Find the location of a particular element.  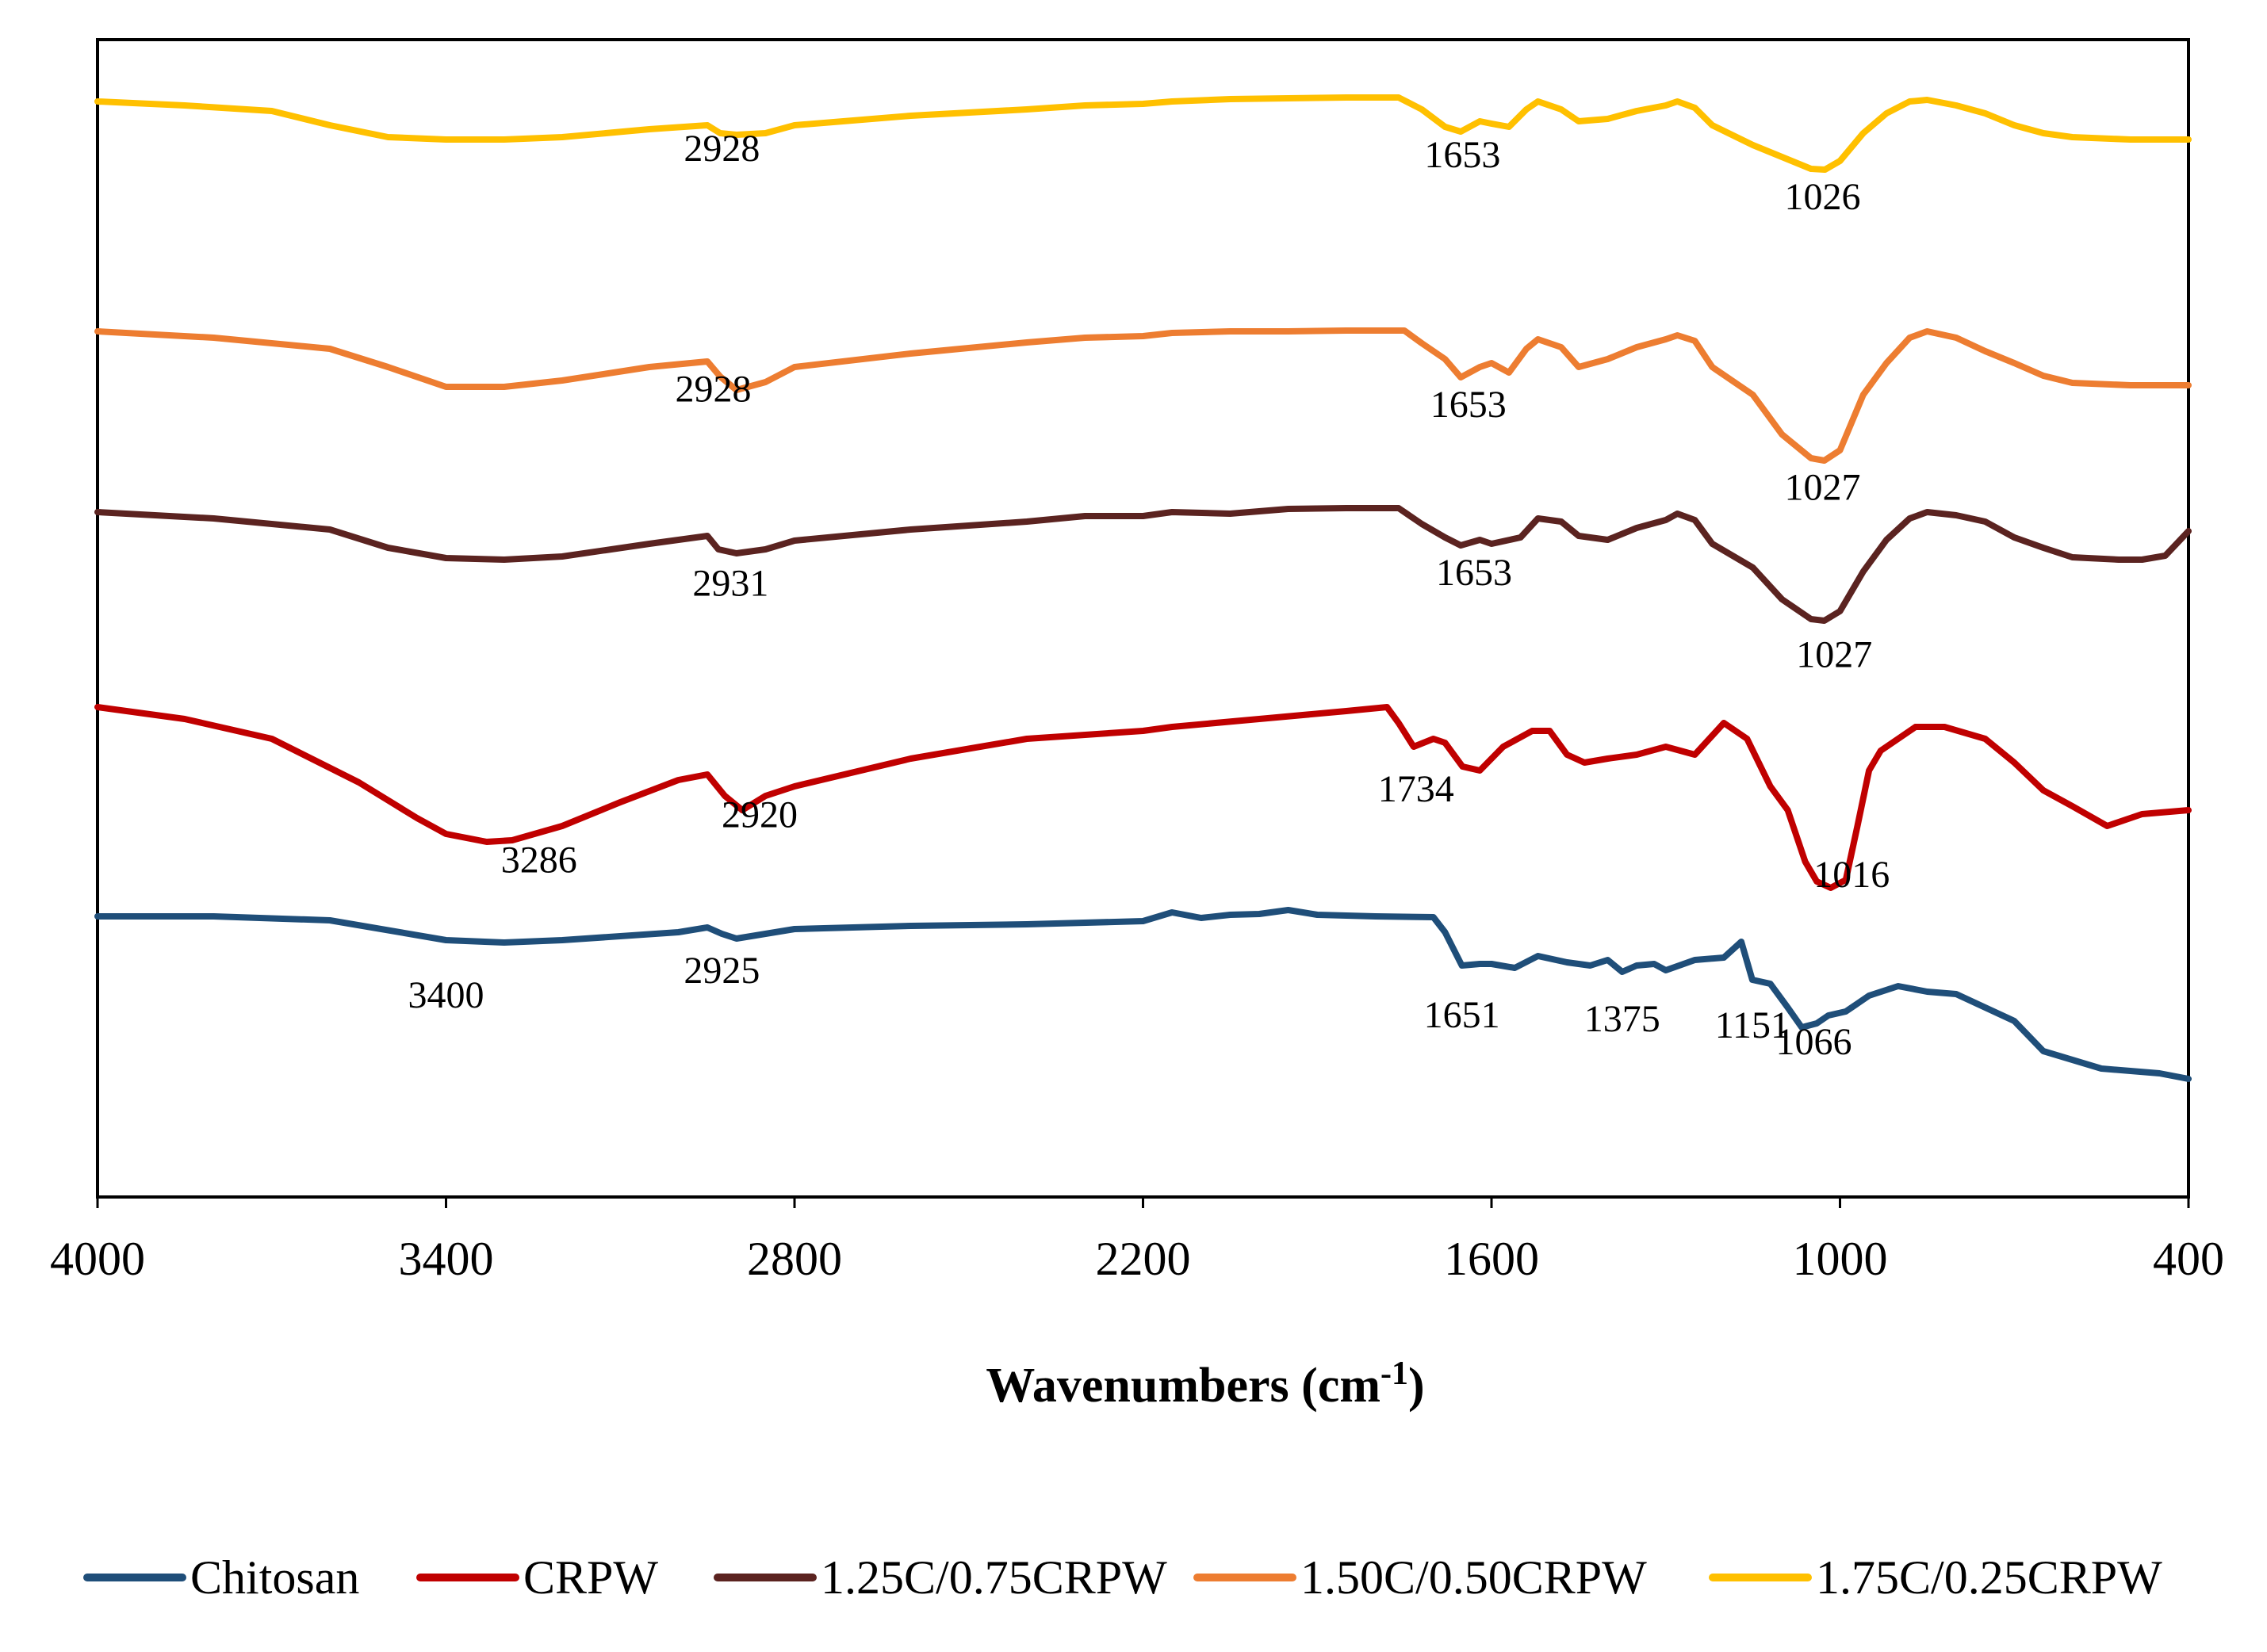

x-axis-ticks: 4000 3400 2800 2200 1600 1000 400 is located at coordinates (1137, 1241).